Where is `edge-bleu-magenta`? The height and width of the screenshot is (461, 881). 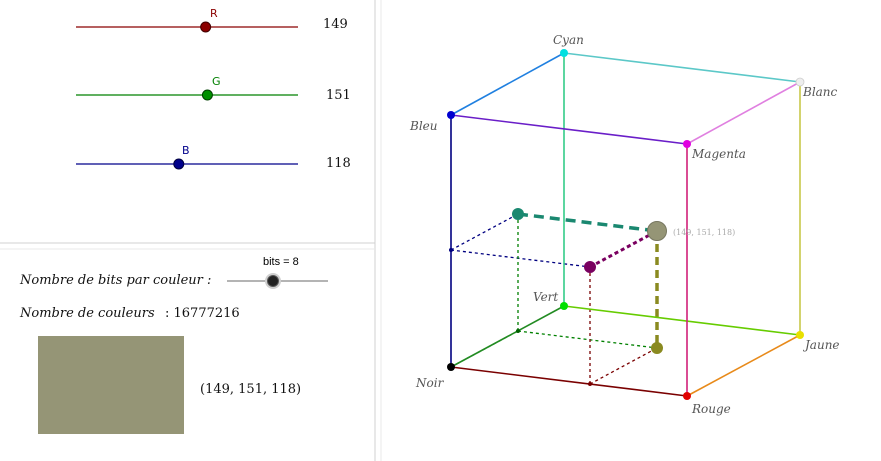 edge-bleu-magenta is located at coordinates (569, 129).